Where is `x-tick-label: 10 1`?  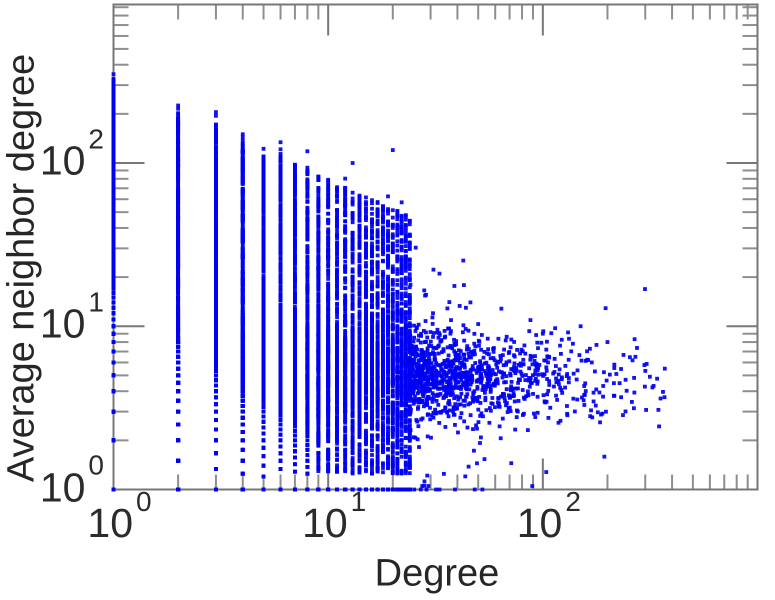
x-tick-label: 10 1 is located at coordinates (334, 515).